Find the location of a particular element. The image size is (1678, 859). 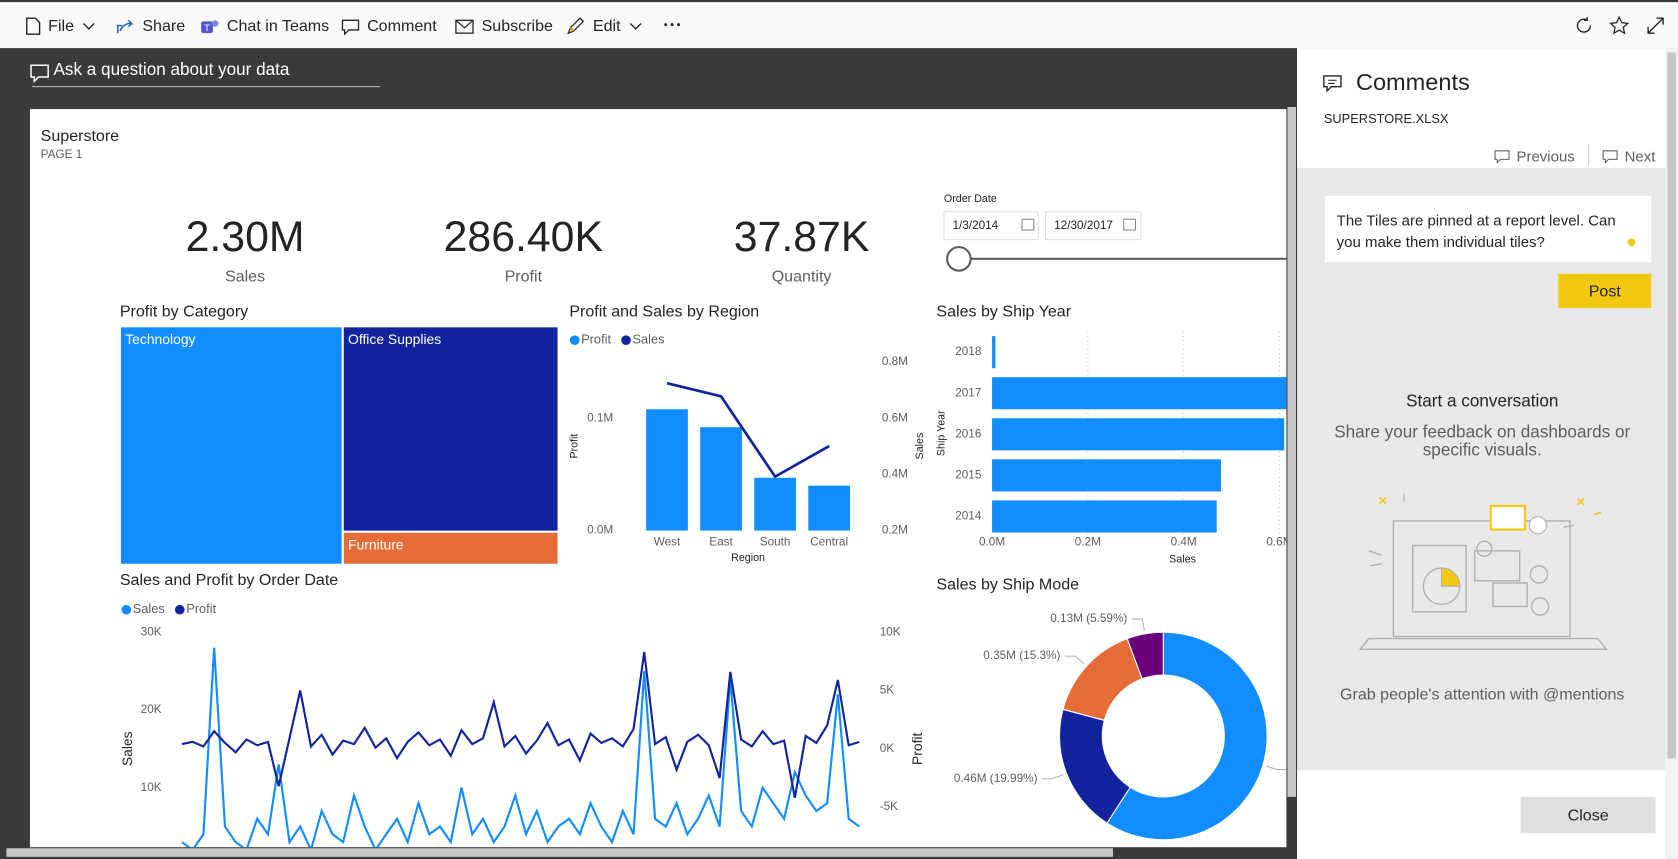

kpi-label: Profit is located at coordinates (524, 276).